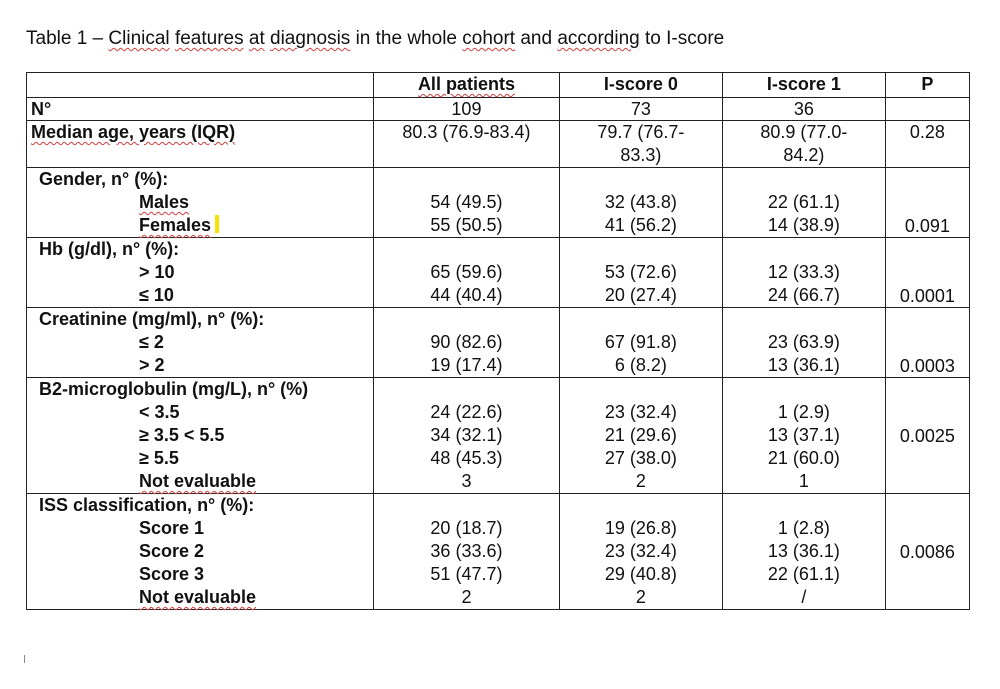 This screenshot has height=689, width=1000. Describe the element at coordinates (159, 412) in the screenshot. I see `group-item-label: < 3.5` at that location.